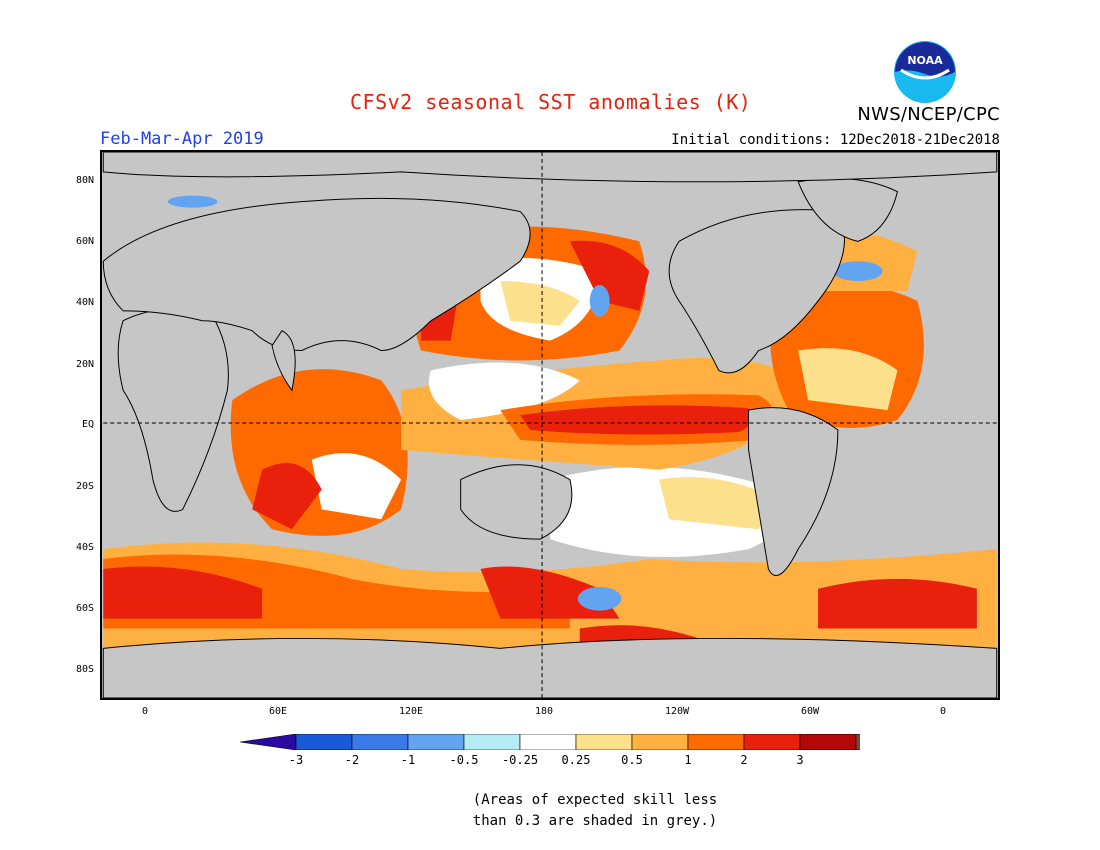 This screenshot has width=1100, height=850. Describe the element at coordinates (632, 760) in the screenshot. I see `colorbar-label: 0.5` at that location.